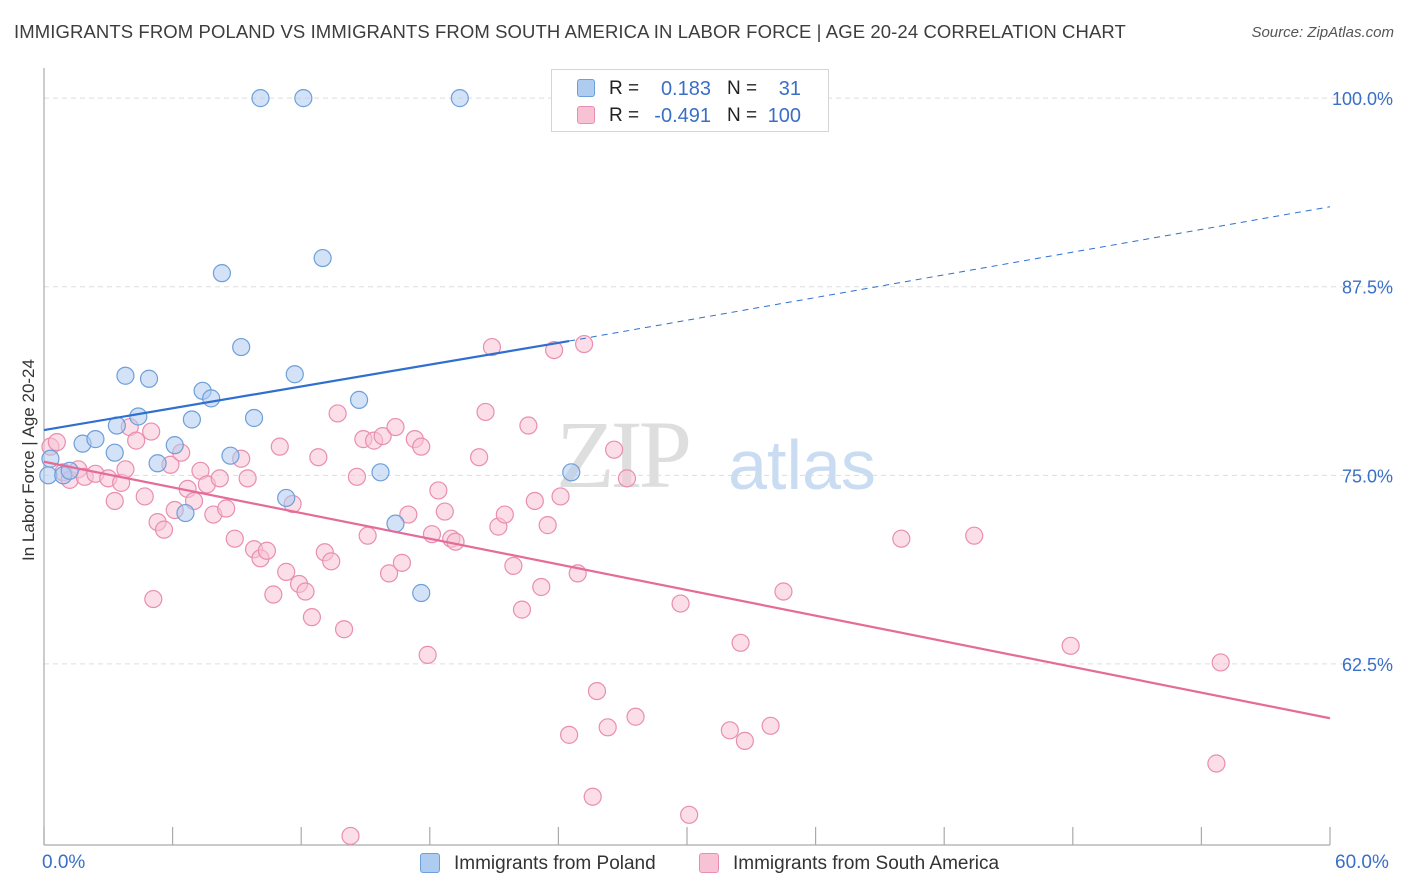 The height and width of the screenshot is (892, 1406). Describe the element at coordinates (555, 863) in the screenshot. I see `poland-legend-label: Immigrants from Poland` at that location.